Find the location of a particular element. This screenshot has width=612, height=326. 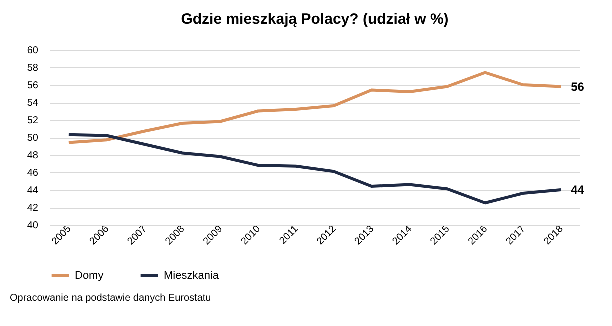

chart-title: Gdzie mieszkają Polacy? (udział w %) is located at coordinates (315, 19).